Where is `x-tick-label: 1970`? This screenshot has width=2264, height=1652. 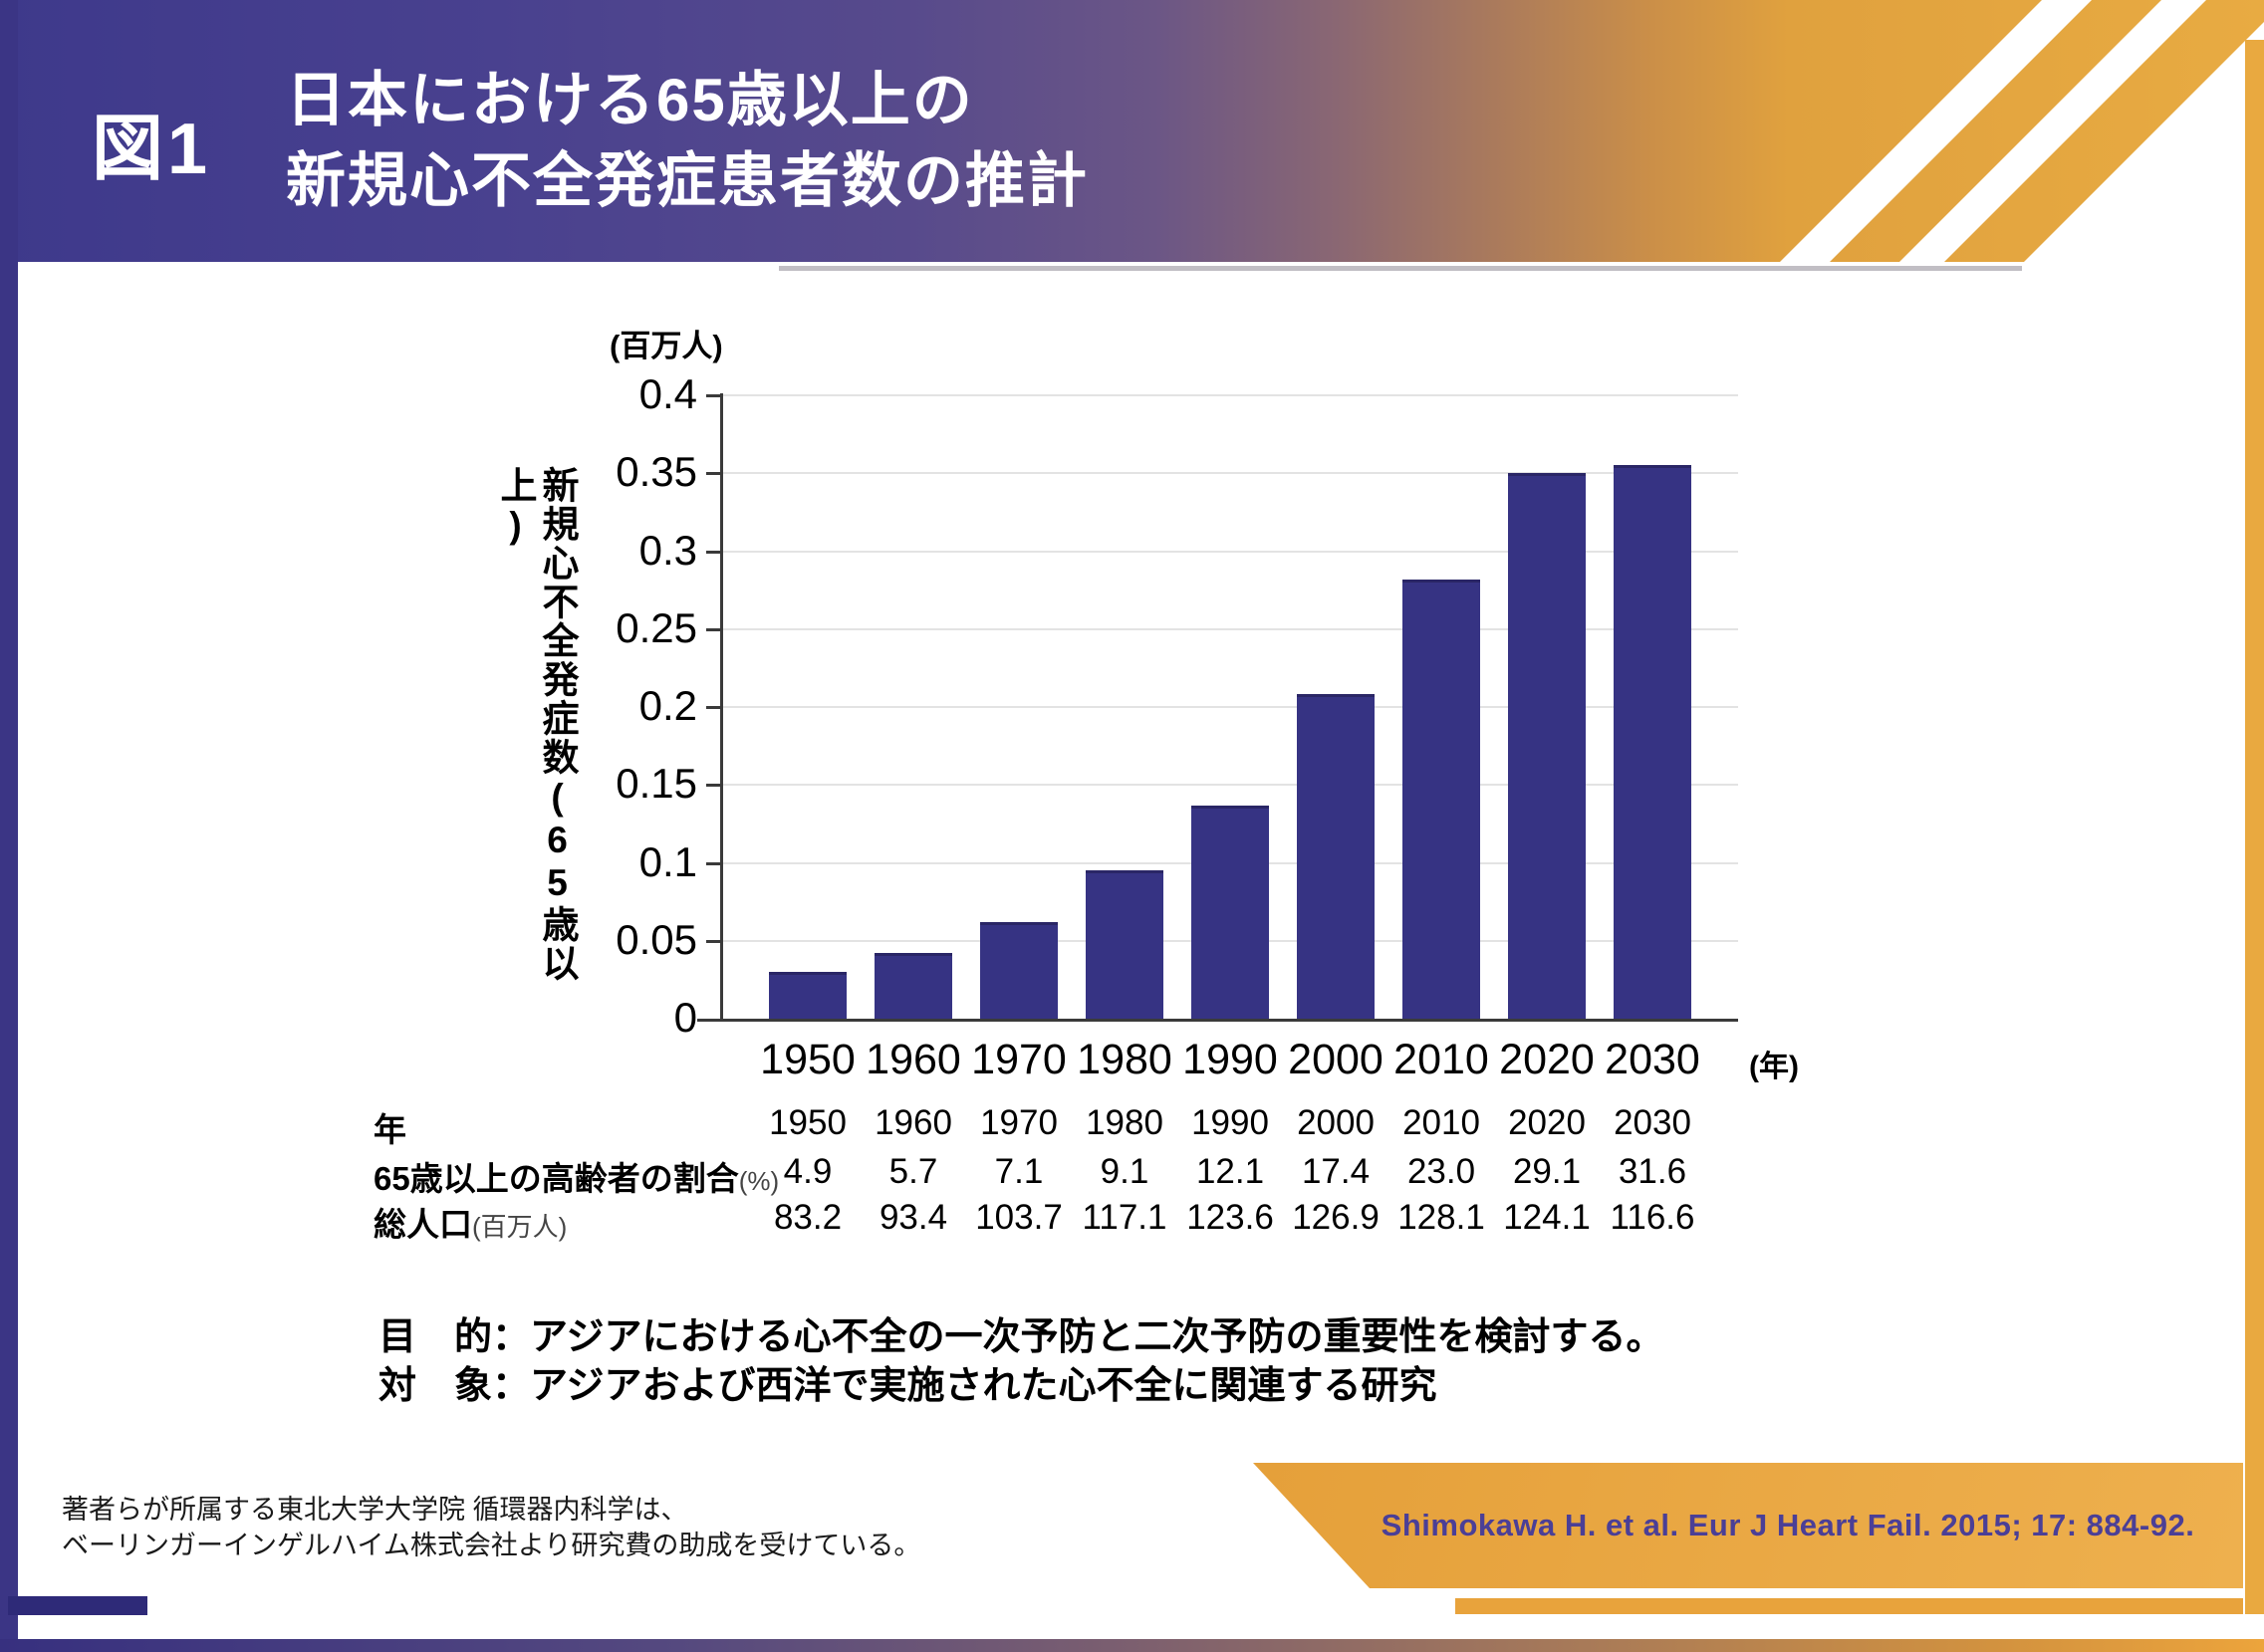
x-tick-label: 1970 is located at coordinates (1019, 1059).